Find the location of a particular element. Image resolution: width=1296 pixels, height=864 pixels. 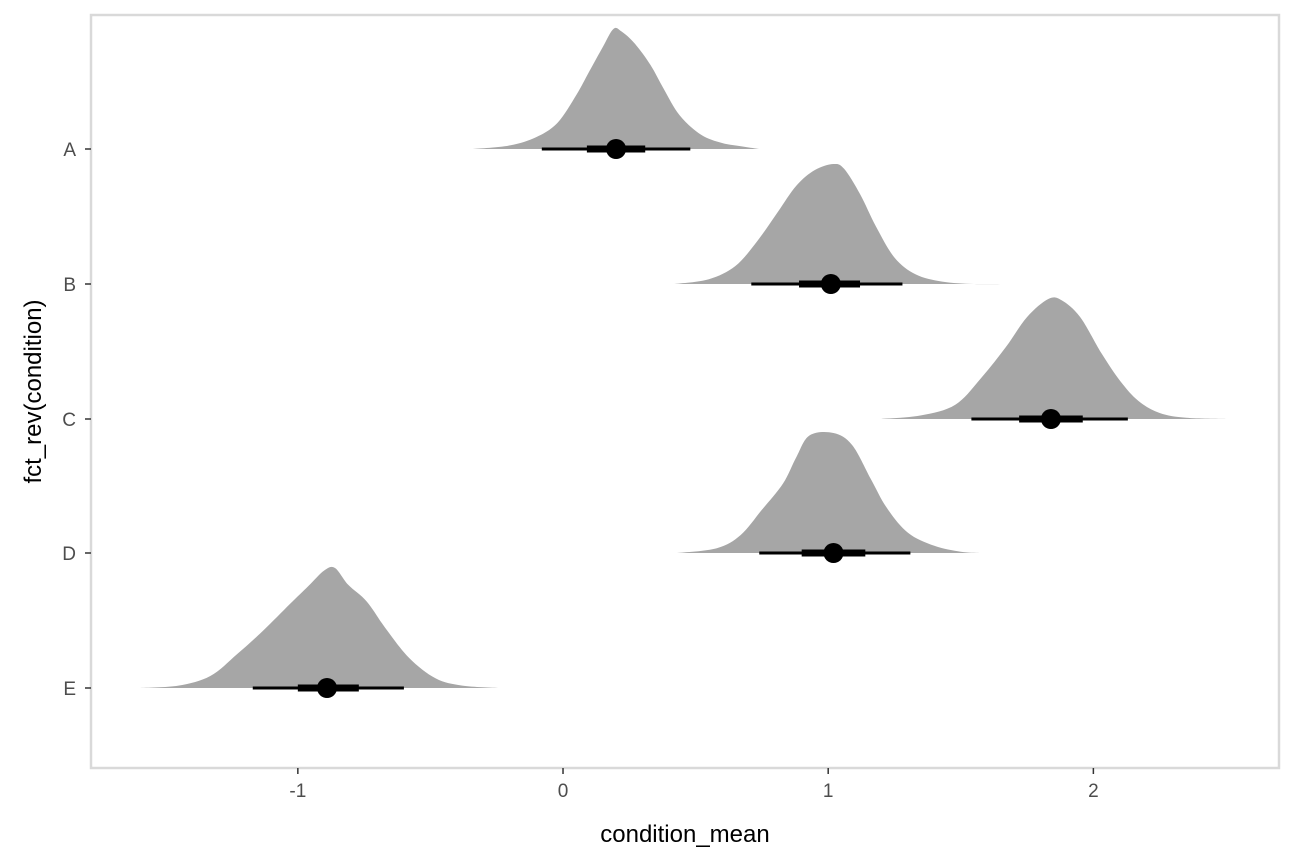

y-tick-label-a: A is located at coordinates (69, 150).